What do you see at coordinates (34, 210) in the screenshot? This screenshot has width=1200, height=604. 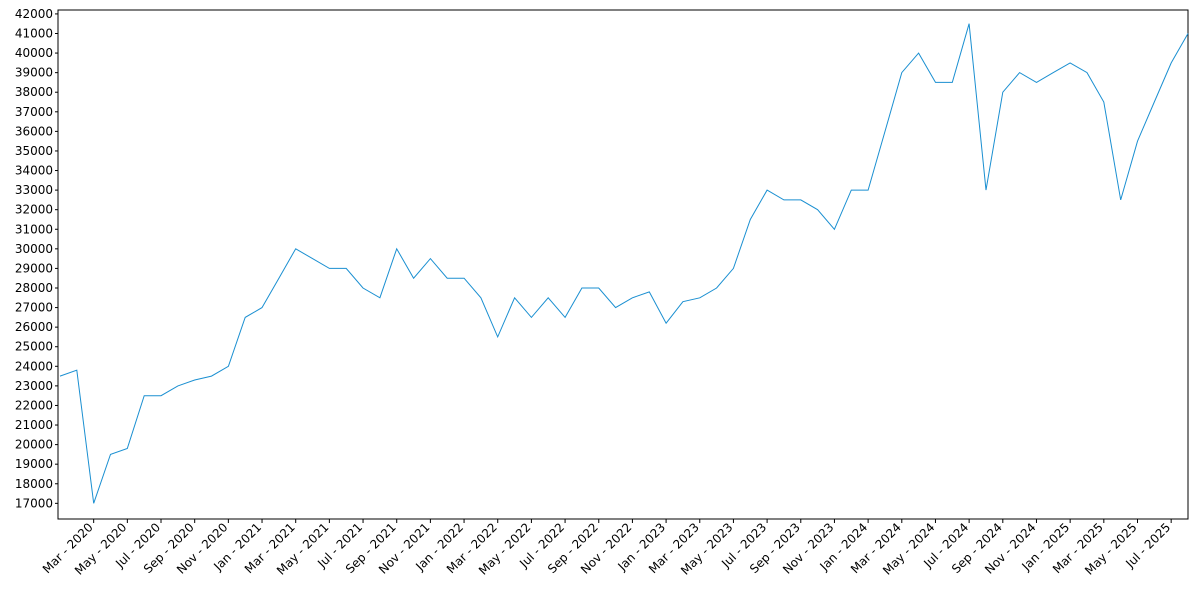 I see `y-tick-label: 32000` at bounding box center [34, 210].